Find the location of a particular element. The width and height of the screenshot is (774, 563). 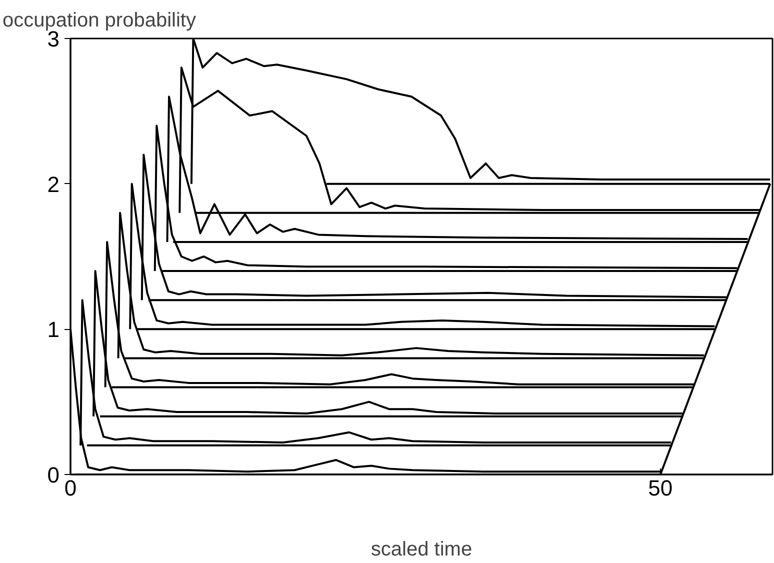

y-tick-label: 2 is located at coordinates (53, 184).